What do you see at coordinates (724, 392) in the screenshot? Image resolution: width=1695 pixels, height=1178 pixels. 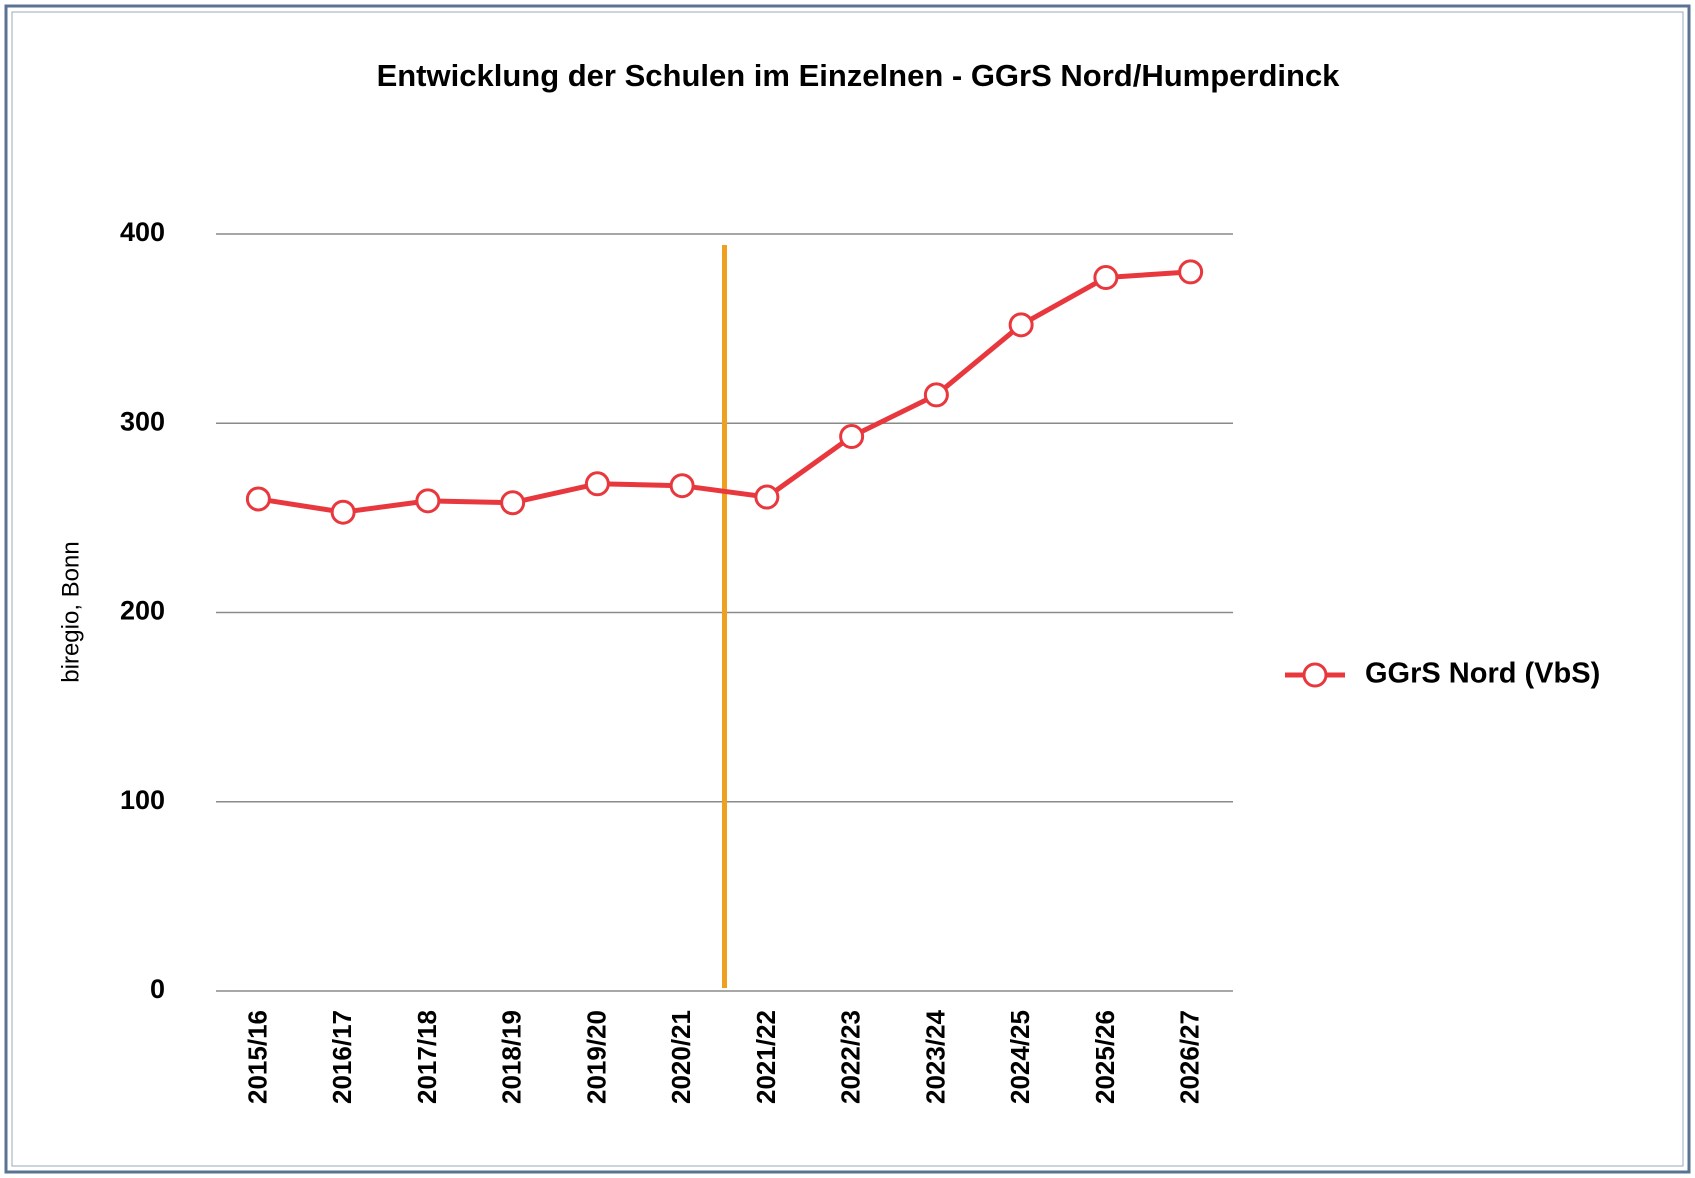 I see `series-line` at bounding box center [724, 392].